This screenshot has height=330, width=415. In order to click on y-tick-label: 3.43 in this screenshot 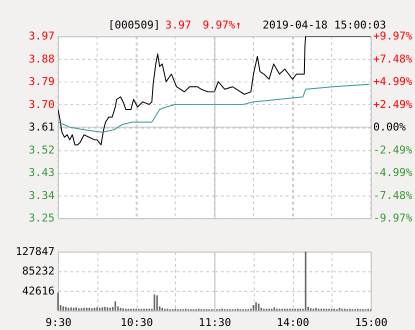, I will do `click(41, 173)`.